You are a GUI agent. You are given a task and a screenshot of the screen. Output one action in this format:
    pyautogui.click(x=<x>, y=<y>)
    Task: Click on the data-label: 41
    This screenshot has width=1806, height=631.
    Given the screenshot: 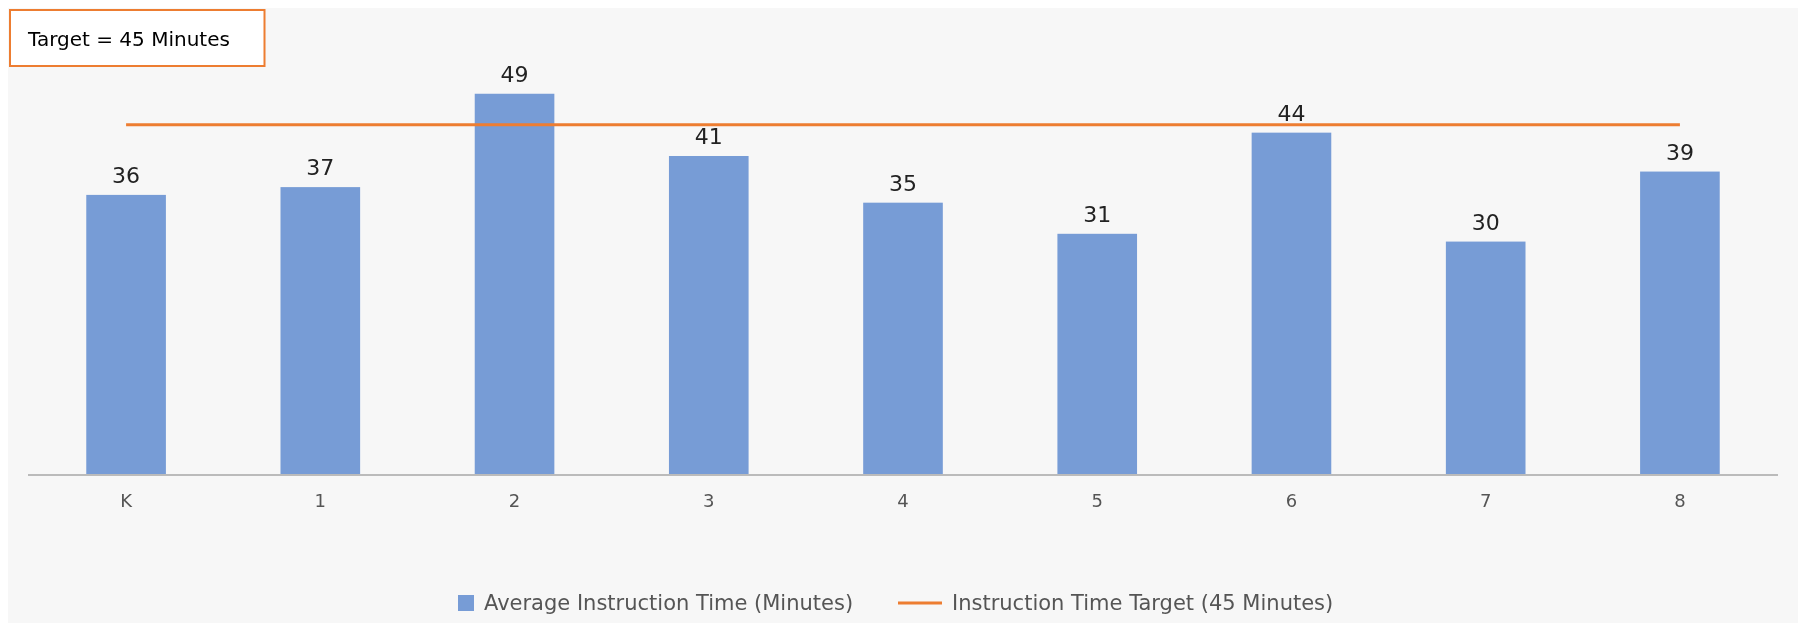 What is the action you would take?
    pyautogui.click(x=708, y=136)
    